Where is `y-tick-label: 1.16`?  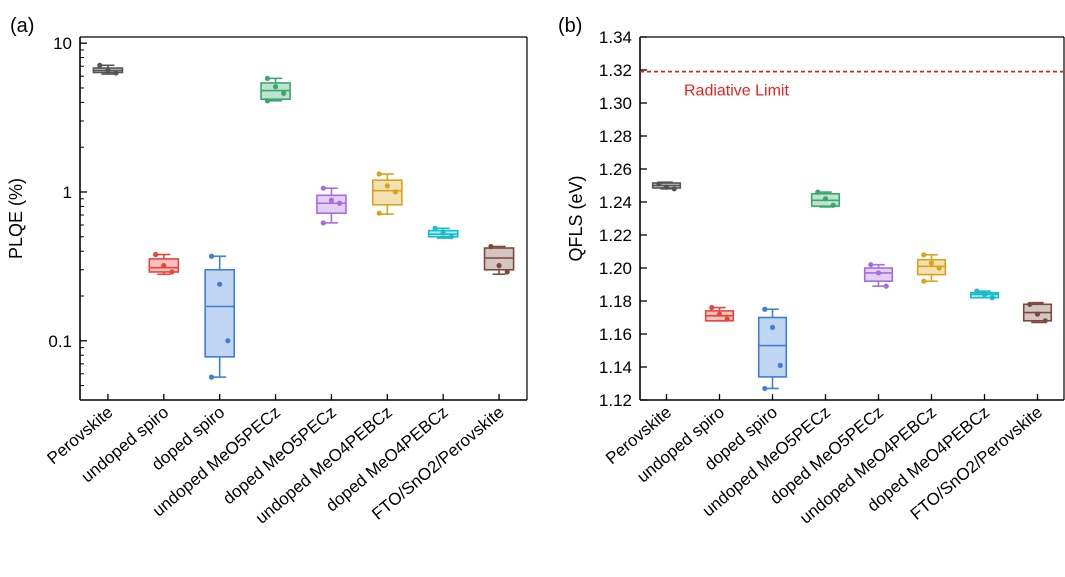
y-tick-label: 1.16 is located at coordinates (615, 334).